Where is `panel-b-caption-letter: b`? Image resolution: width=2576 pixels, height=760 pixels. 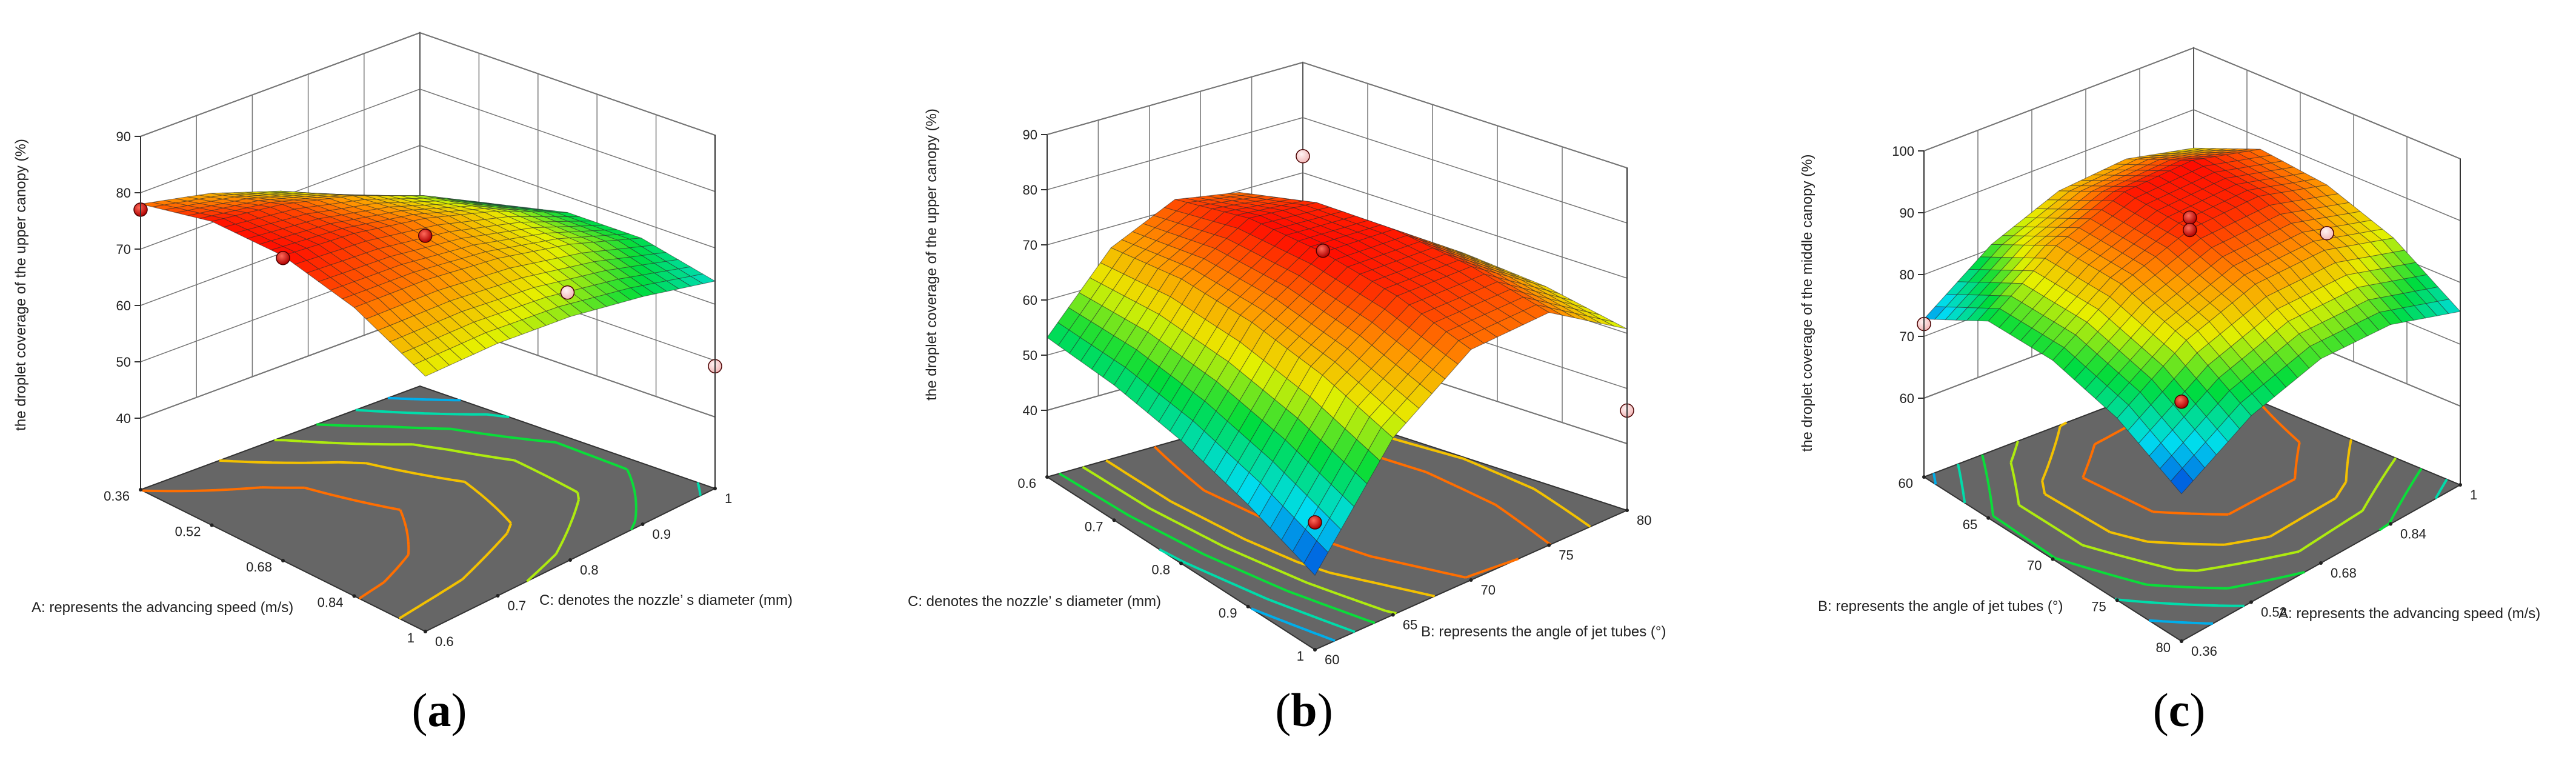
panel-b-caption-letter: b is located at coordinates (1304, 710).